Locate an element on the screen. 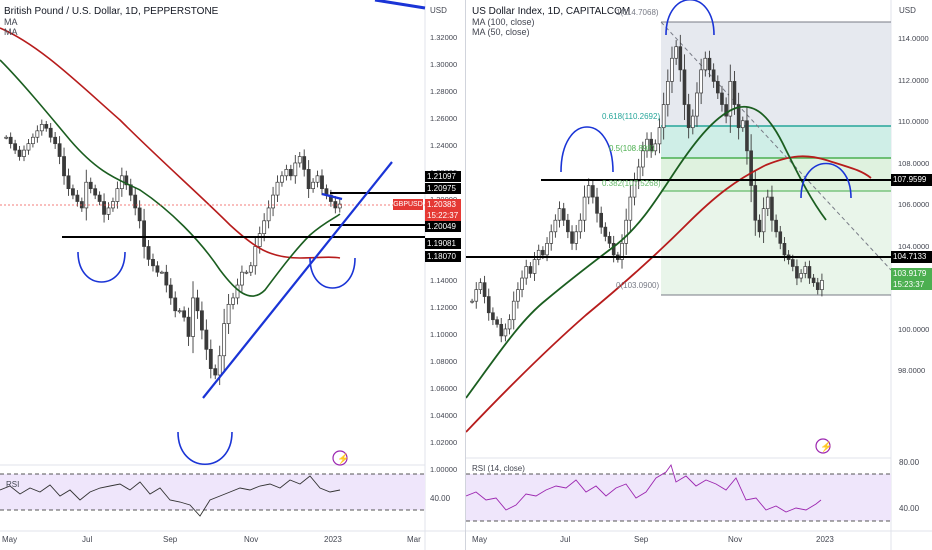 The width and height of the screenshot is (932, 550). last-price: 1.20383 is located at coordinates (441, 204).